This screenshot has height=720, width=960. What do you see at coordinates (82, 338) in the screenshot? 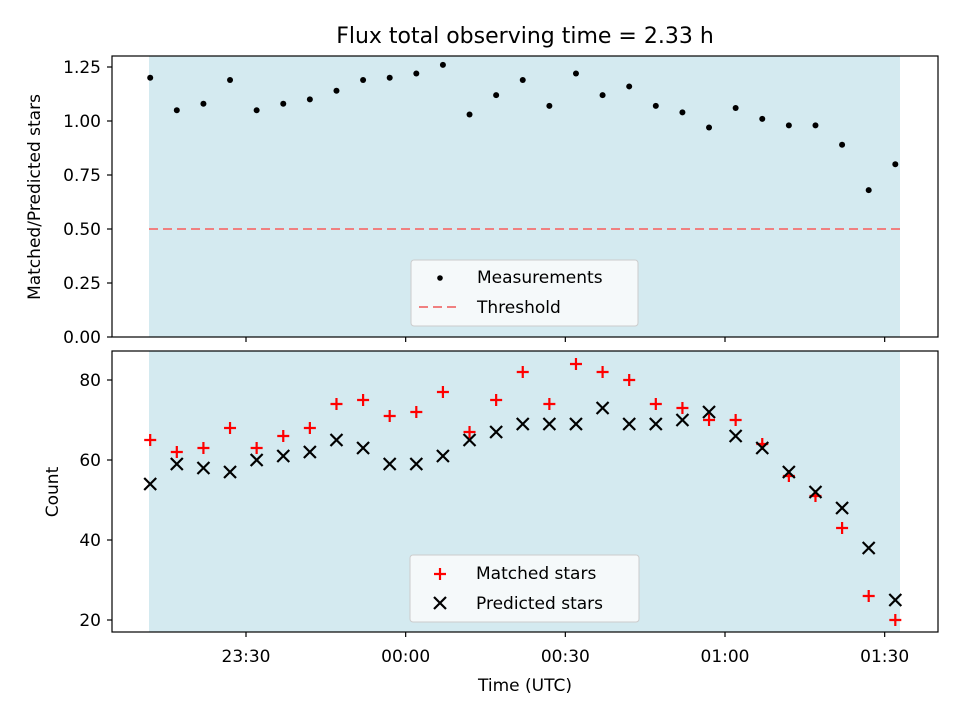
I see `ratio-y-tick-label: 0.00` at bounding box center [82, 338].